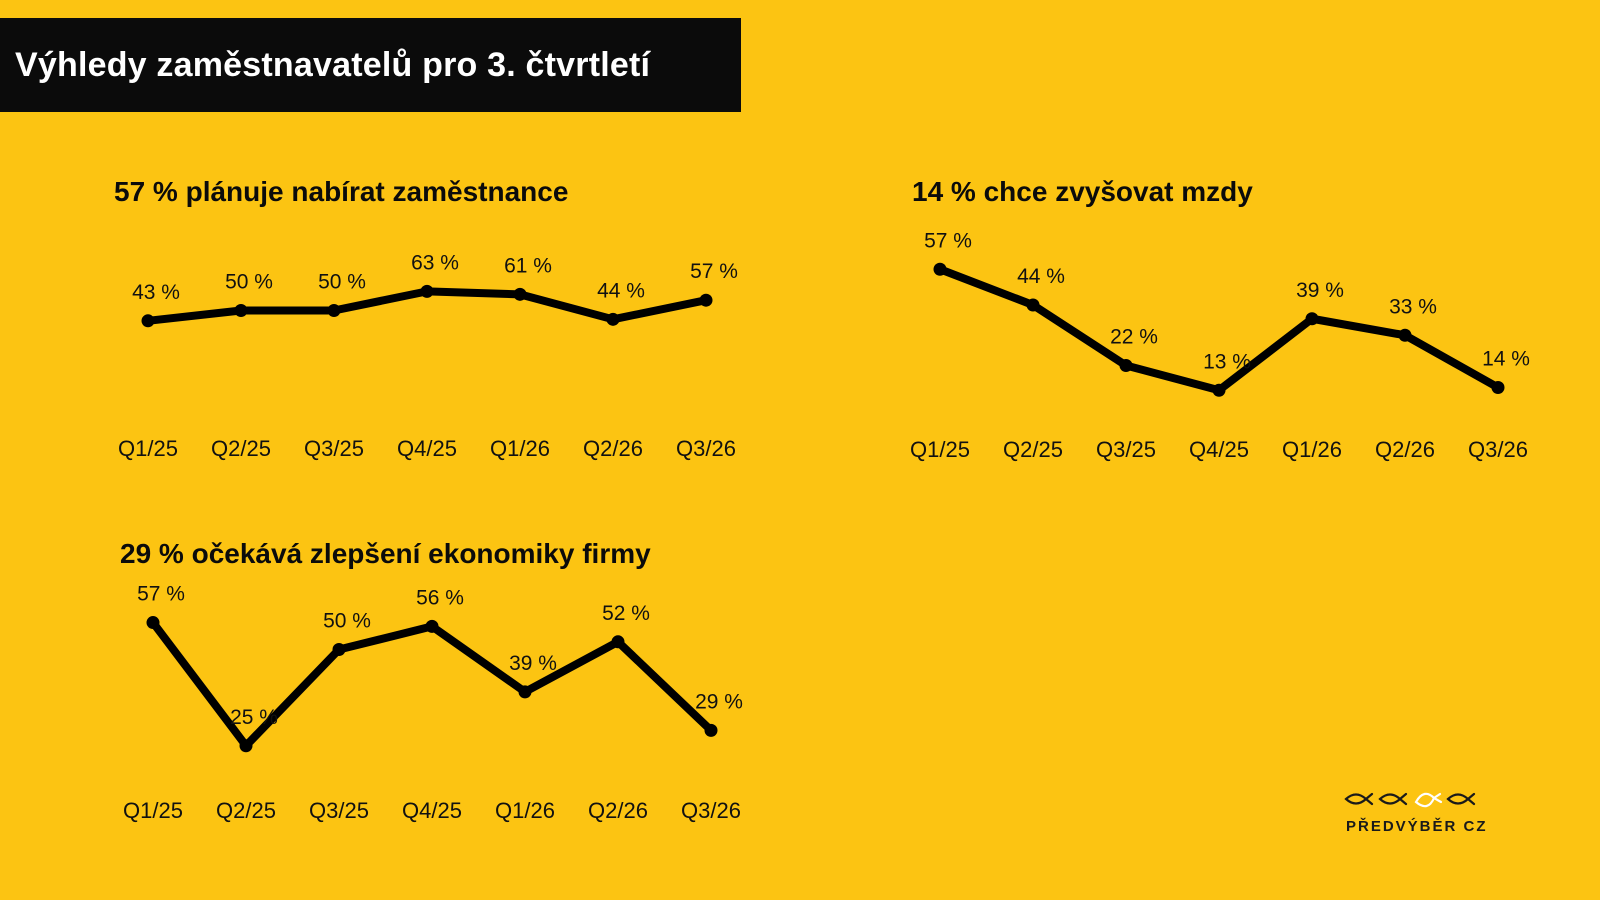 The image size is (1600, 900). Describe the element at coordinates (156, 292) in the screenshot. I see `data-label: 43 %` at that location.